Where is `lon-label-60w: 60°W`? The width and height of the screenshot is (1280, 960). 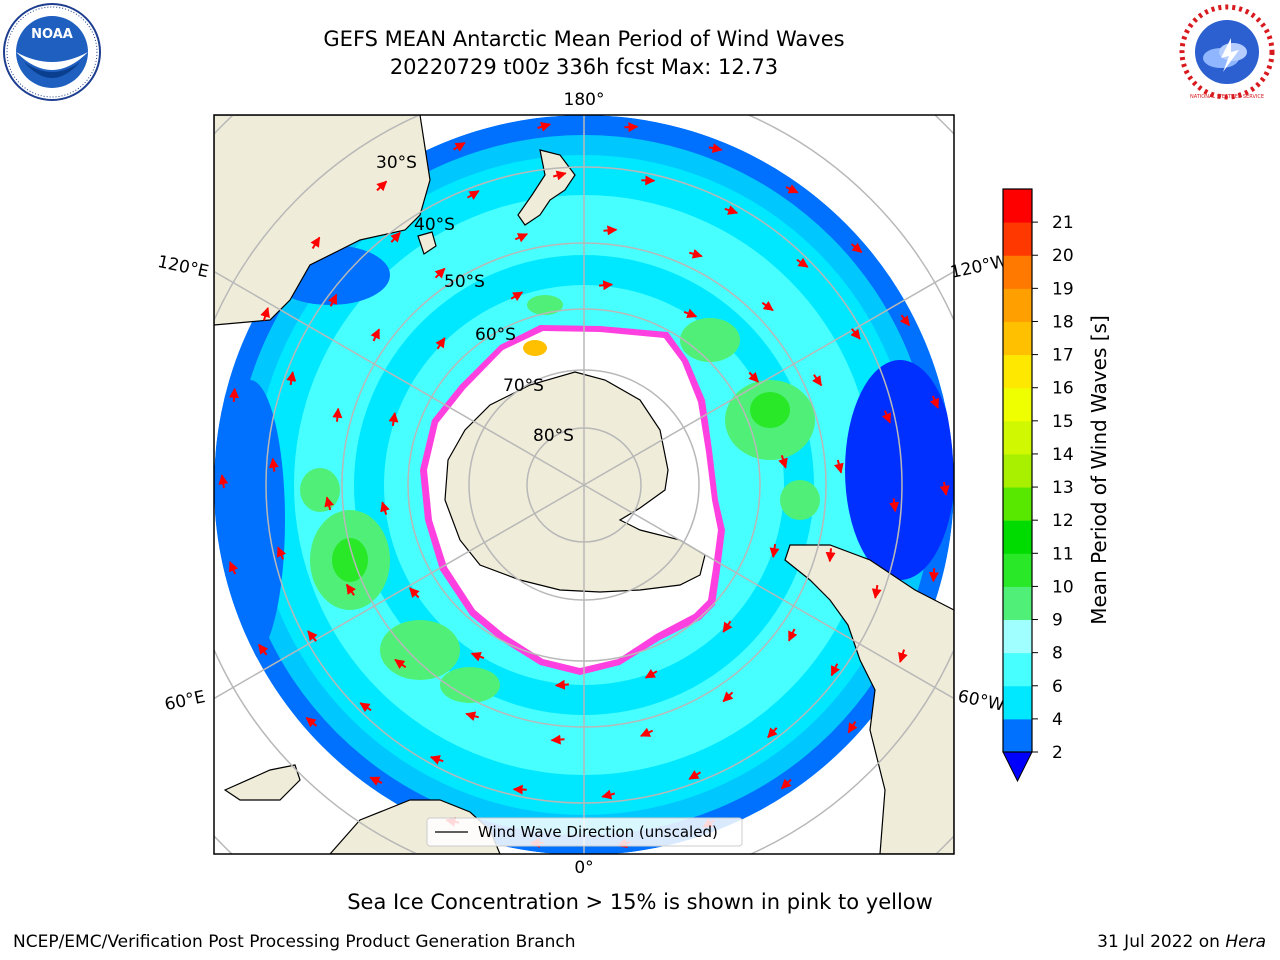
lon-label-60w: 60°W is located at coordinates (981, 700).